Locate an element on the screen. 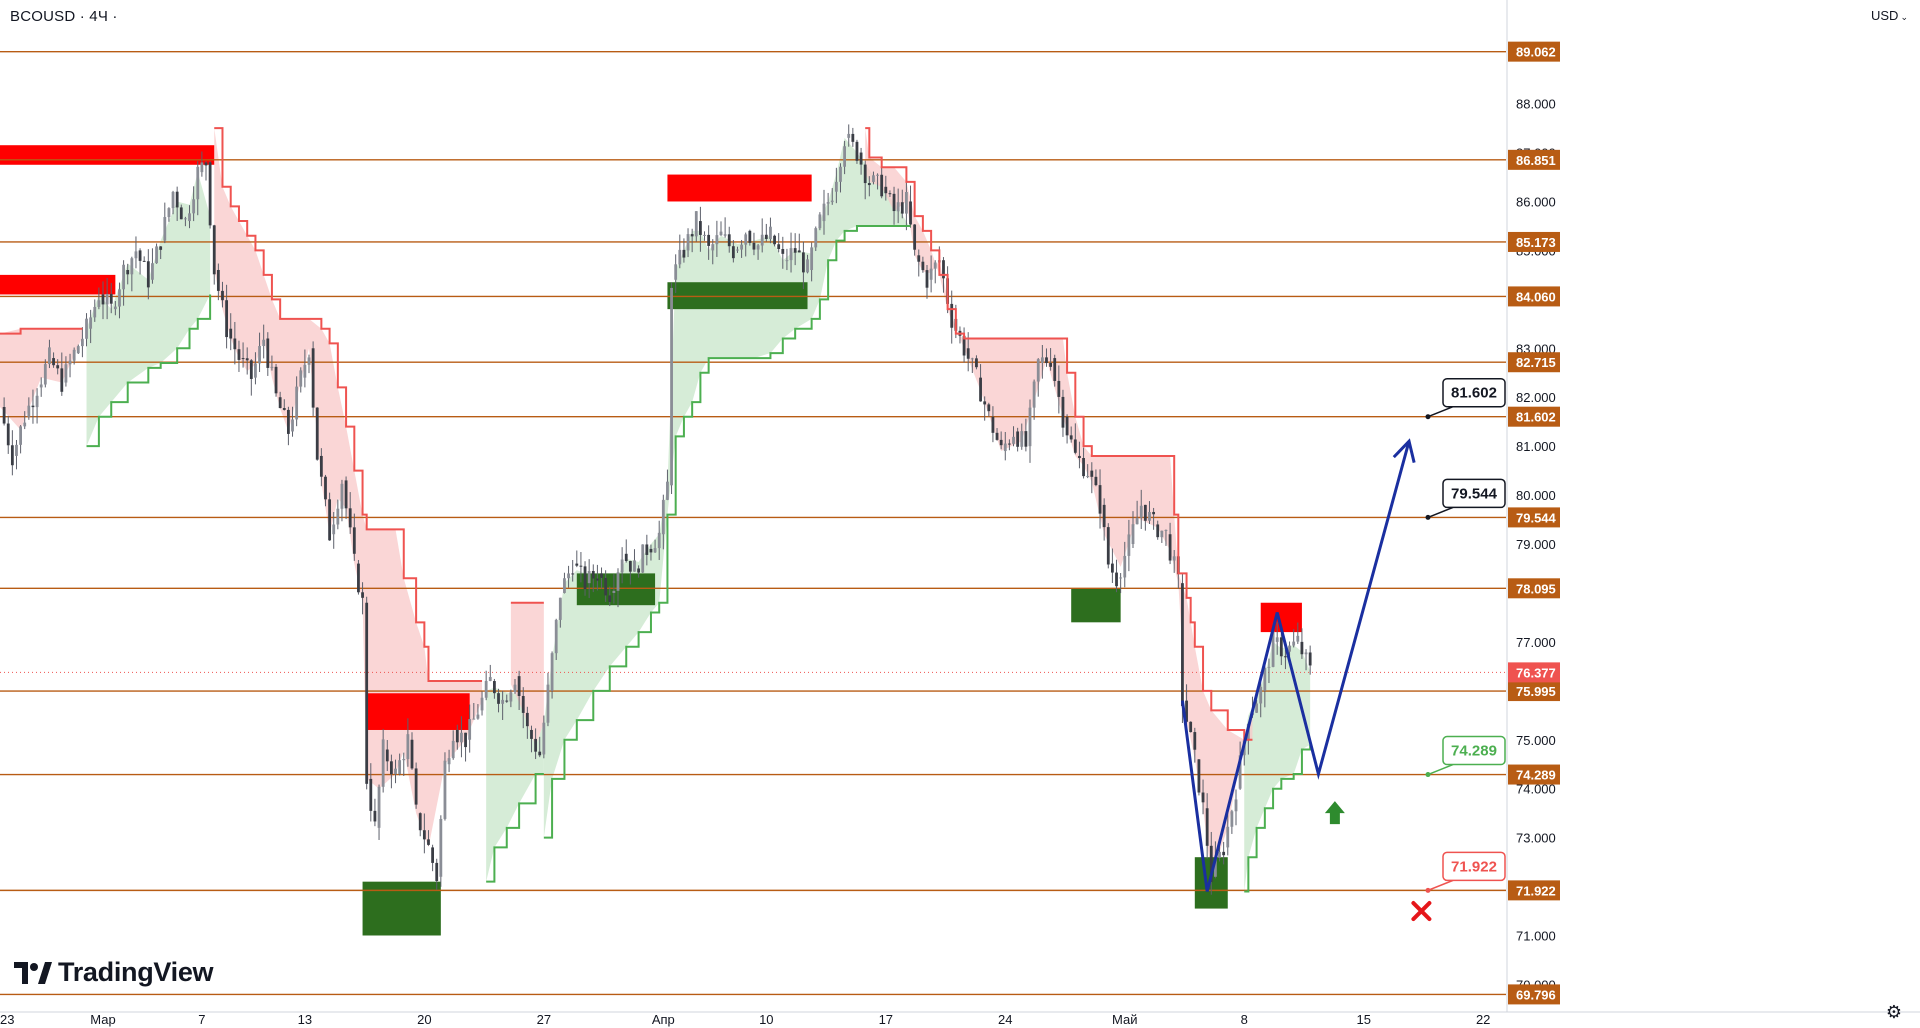  gear-icon: ⚙ is located at coordinates (1893, 1012).